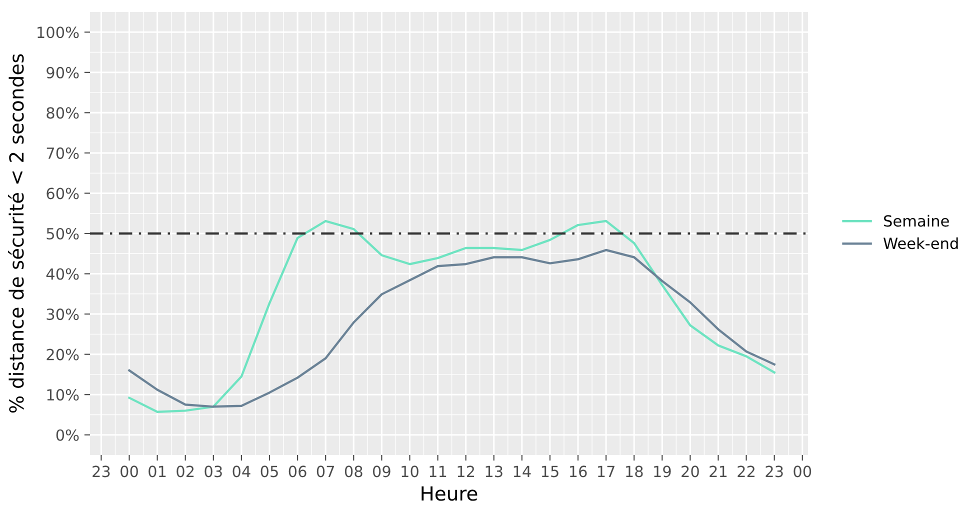 This screenshot has width=976, height=508. What do you see at coordinates (185, 472) in the screenshot?
I see `x-tick-label: 02` at bounding box center [185, 472].